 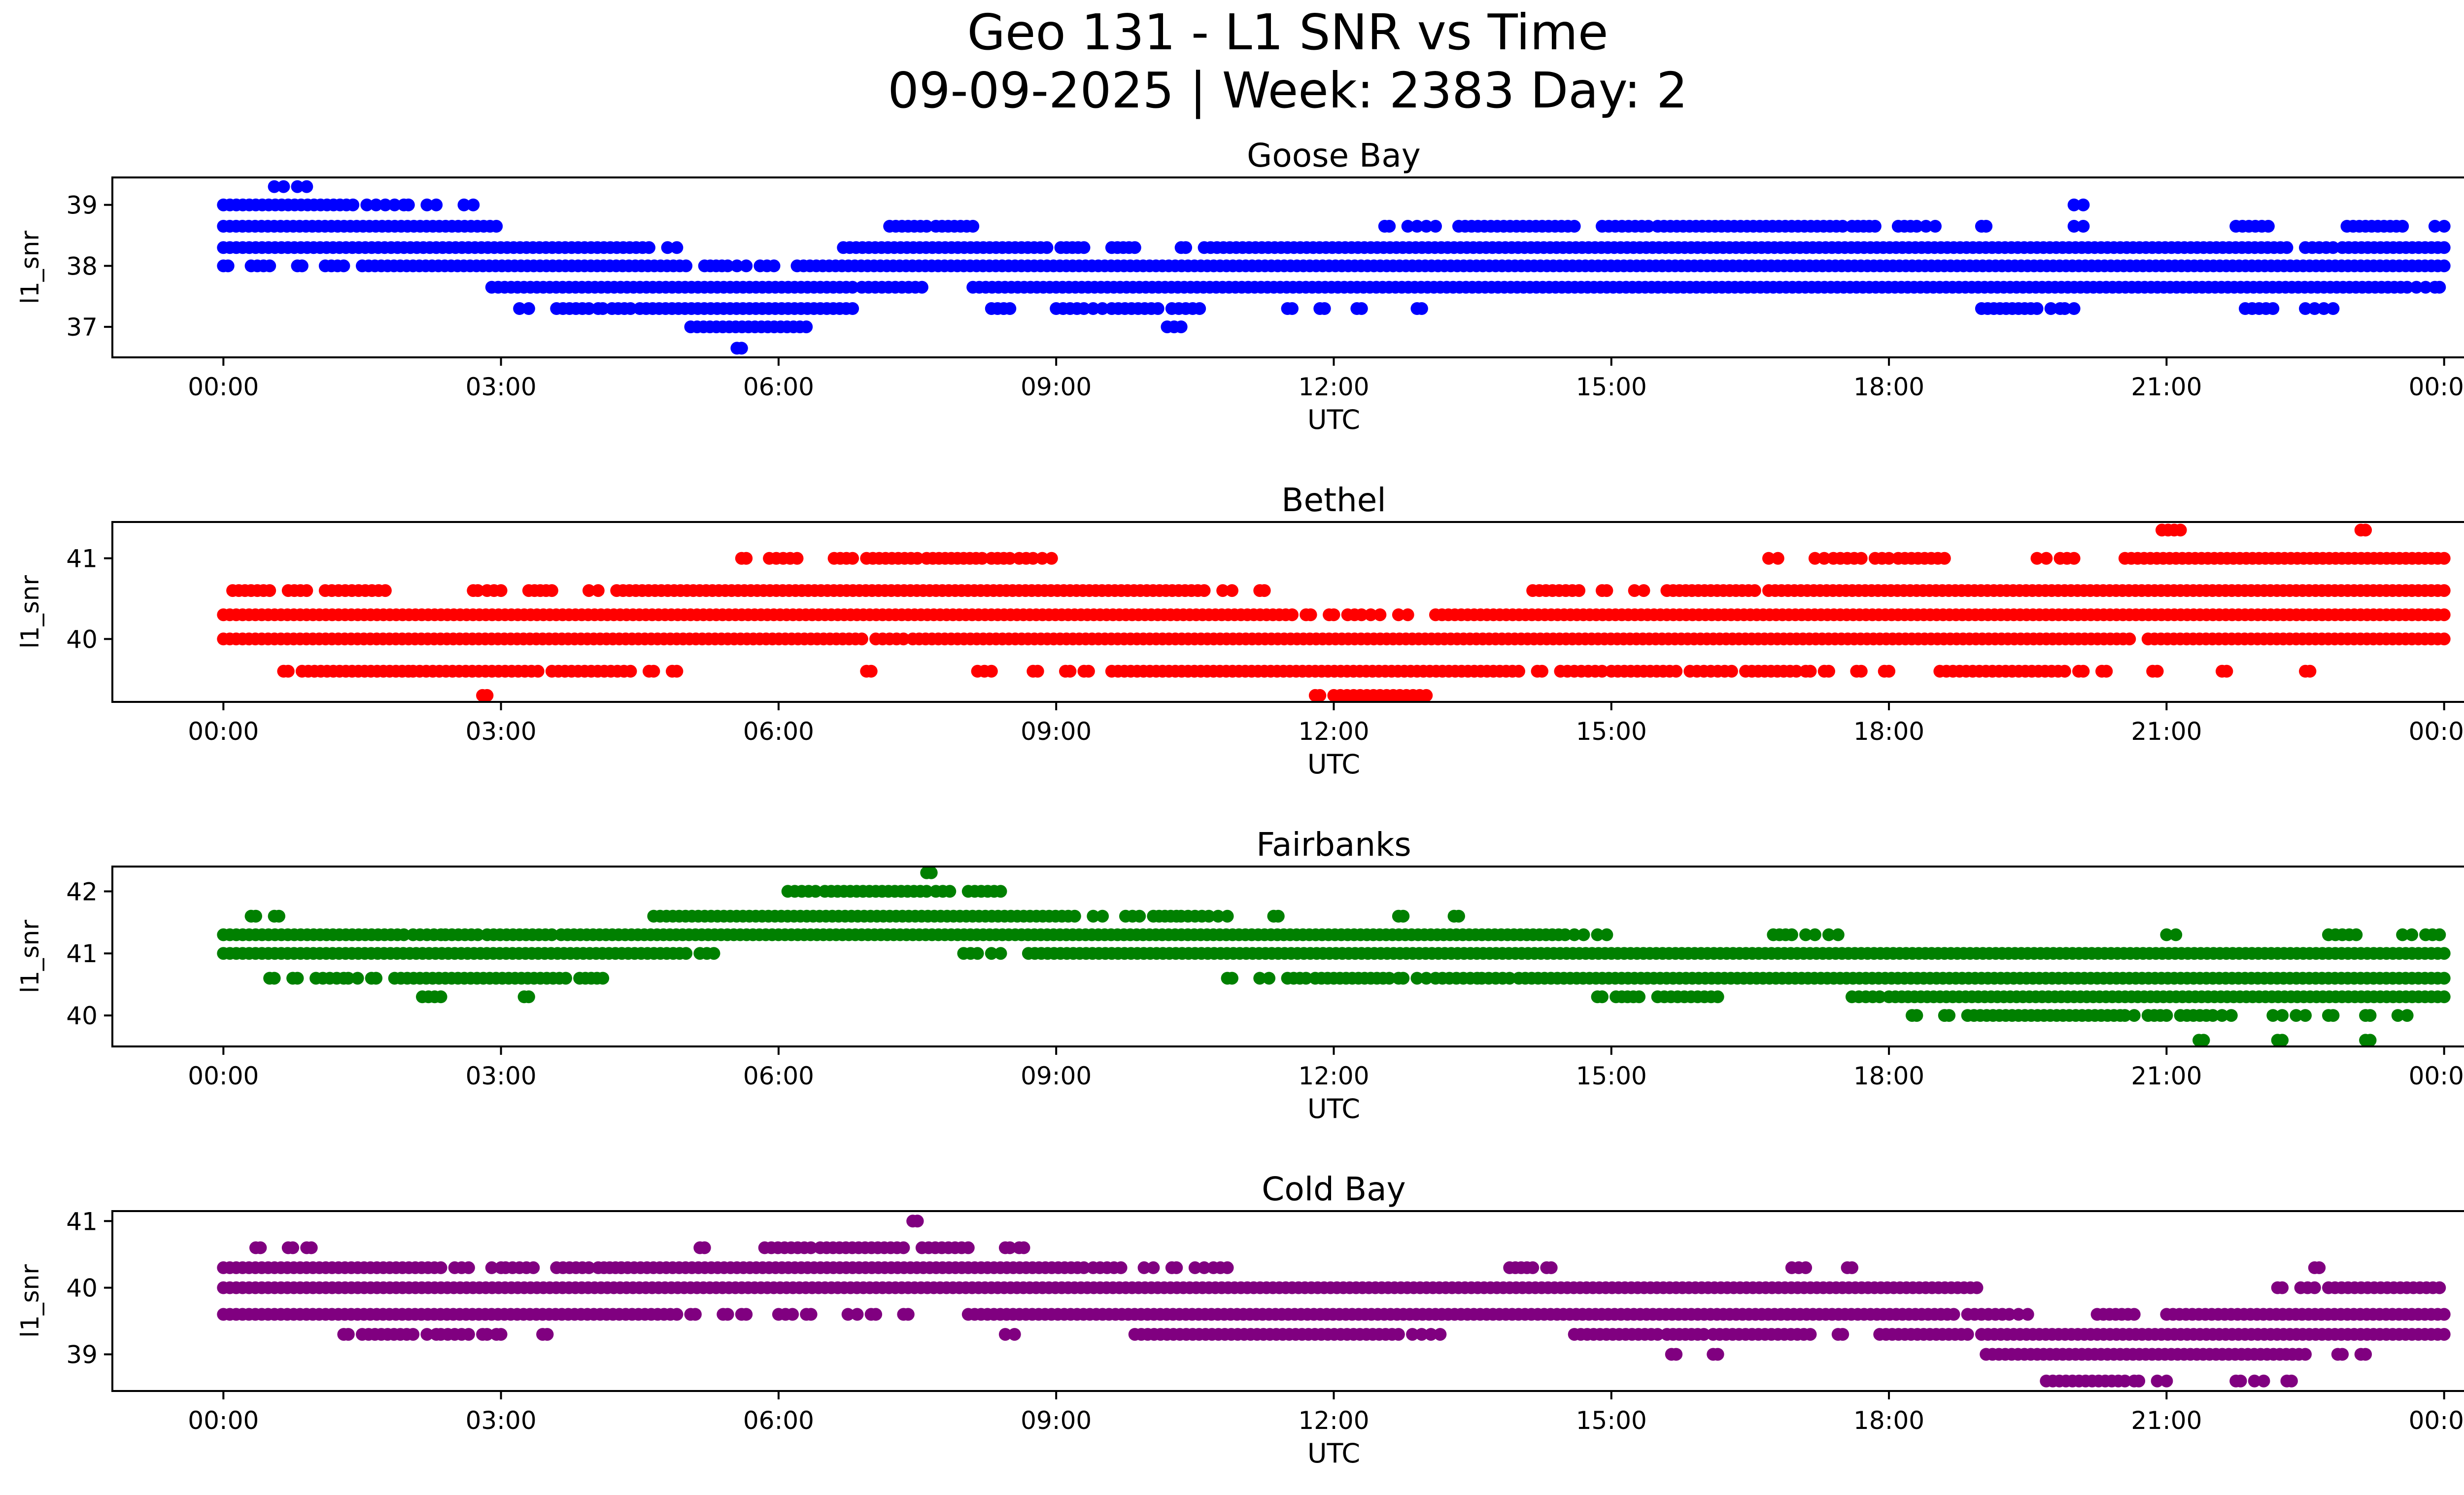 I want to click on y-tick-label: 40, so click(x=82, y=1016).